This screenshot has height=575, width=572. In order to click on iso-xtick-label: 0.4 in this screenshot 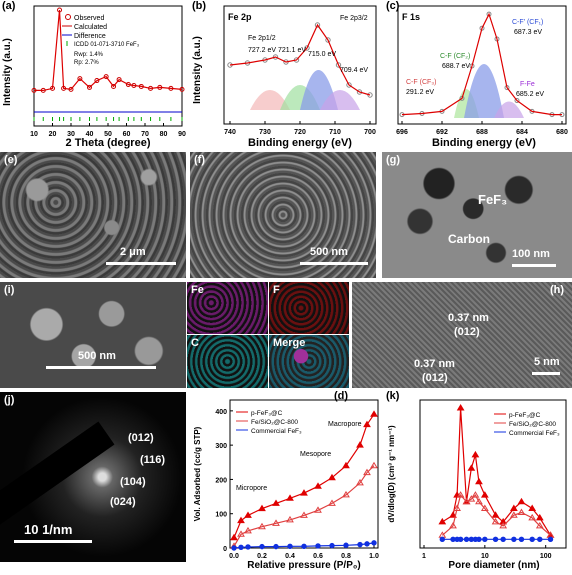, I will do `click(290, 556)`.